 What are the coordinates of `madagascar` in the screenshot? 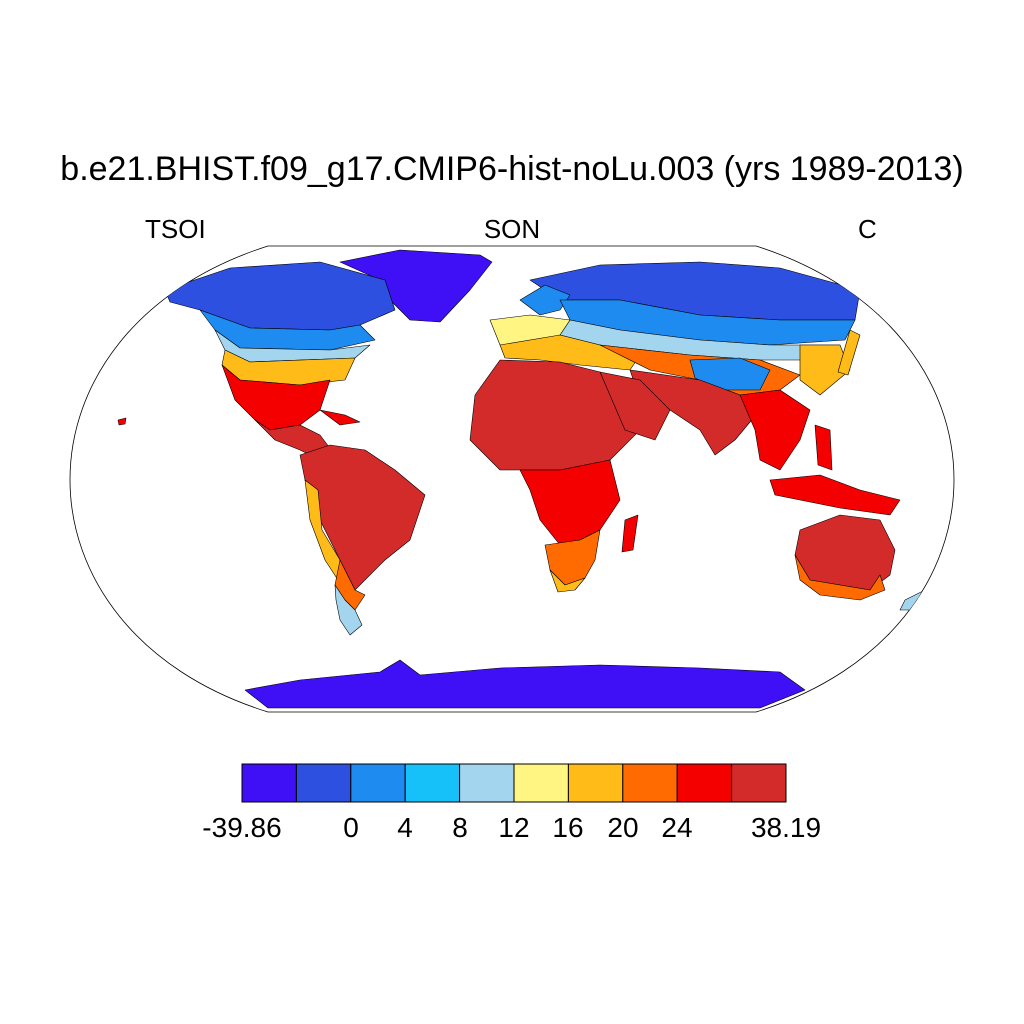 It's located at (630, 533).